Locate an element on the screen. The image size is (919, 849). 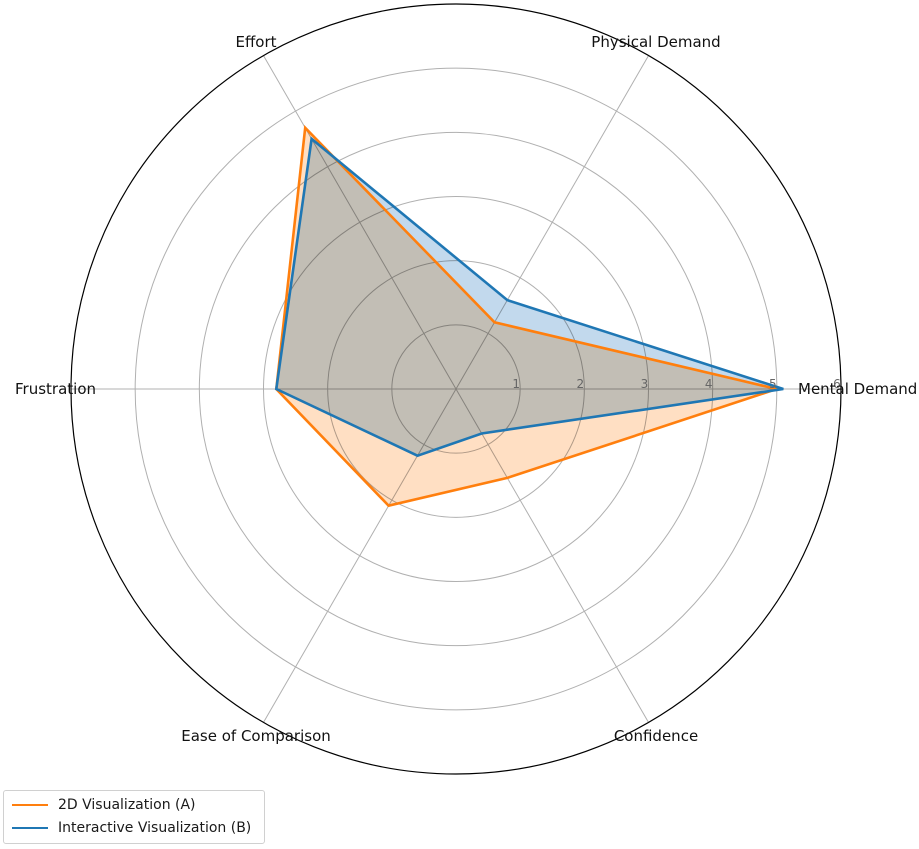
legend-swatch-interactive is located at coordinates (30, 828).